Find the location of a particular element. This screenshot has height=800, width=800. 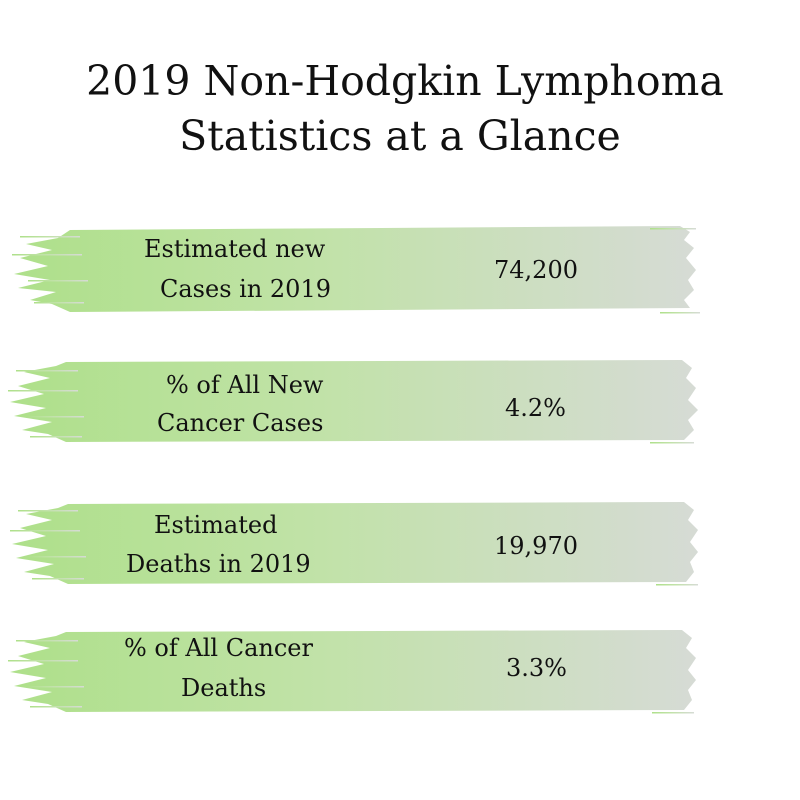

stat-row-new-cases: Estimated new Cases in 2019 74,200 is located at coordinates (400, 268).